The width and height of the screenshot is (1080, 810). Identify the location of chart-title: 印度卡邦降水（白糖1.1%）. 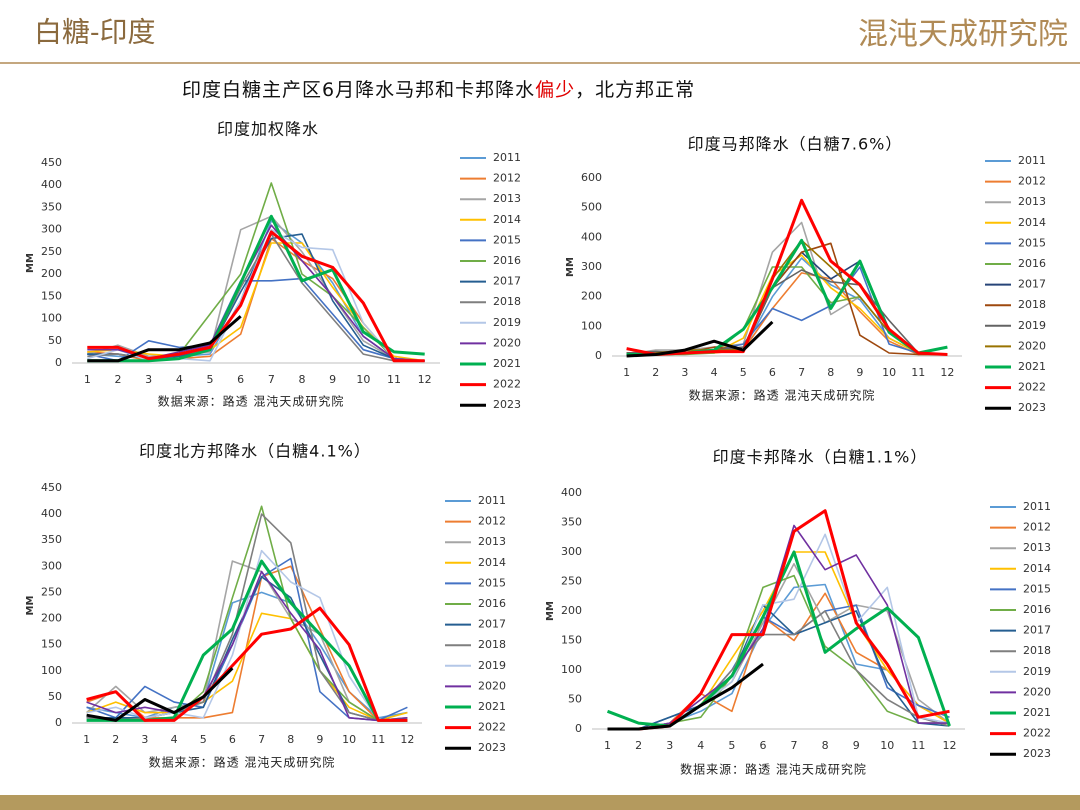
(820, 457).